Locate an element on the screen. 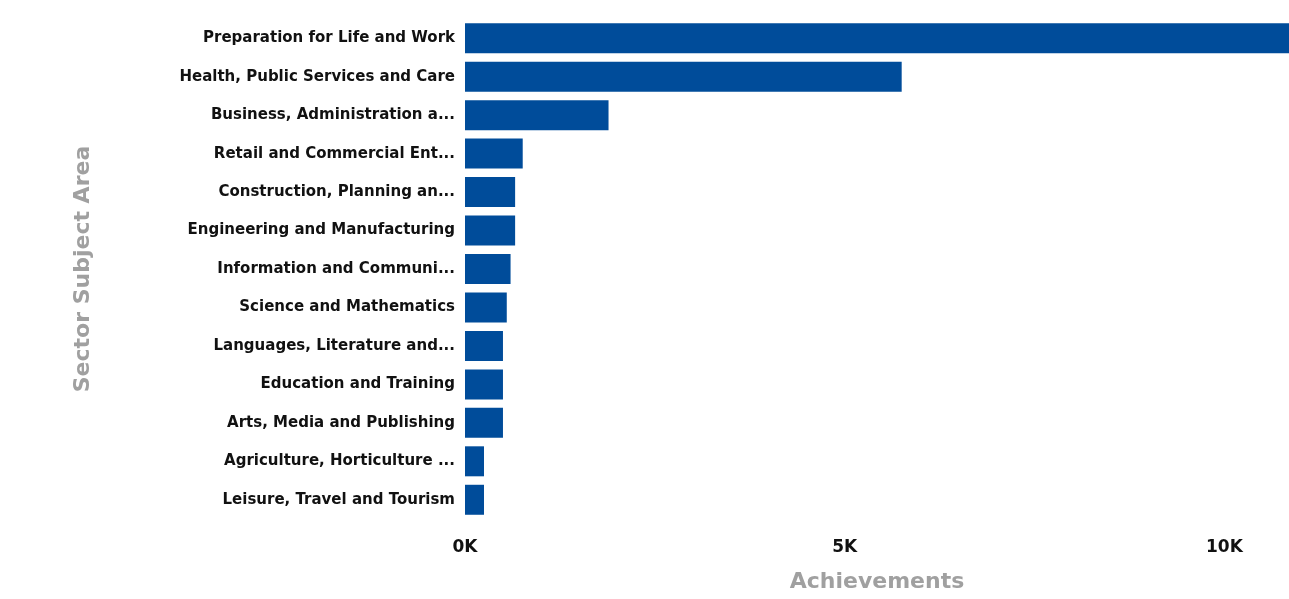  y-tick-label: Science and Mathematics is located at coordinates (347, 306).